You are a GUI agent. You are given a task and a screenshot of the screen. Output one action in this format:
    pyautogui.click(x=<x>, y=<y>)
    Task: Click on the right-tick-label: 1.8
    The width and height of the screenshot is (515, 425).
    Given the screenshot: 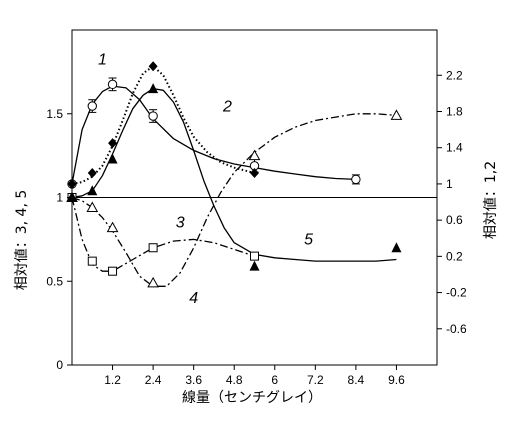 What is the action you would take?
    pyautogui.click(x=454, y=111)
    